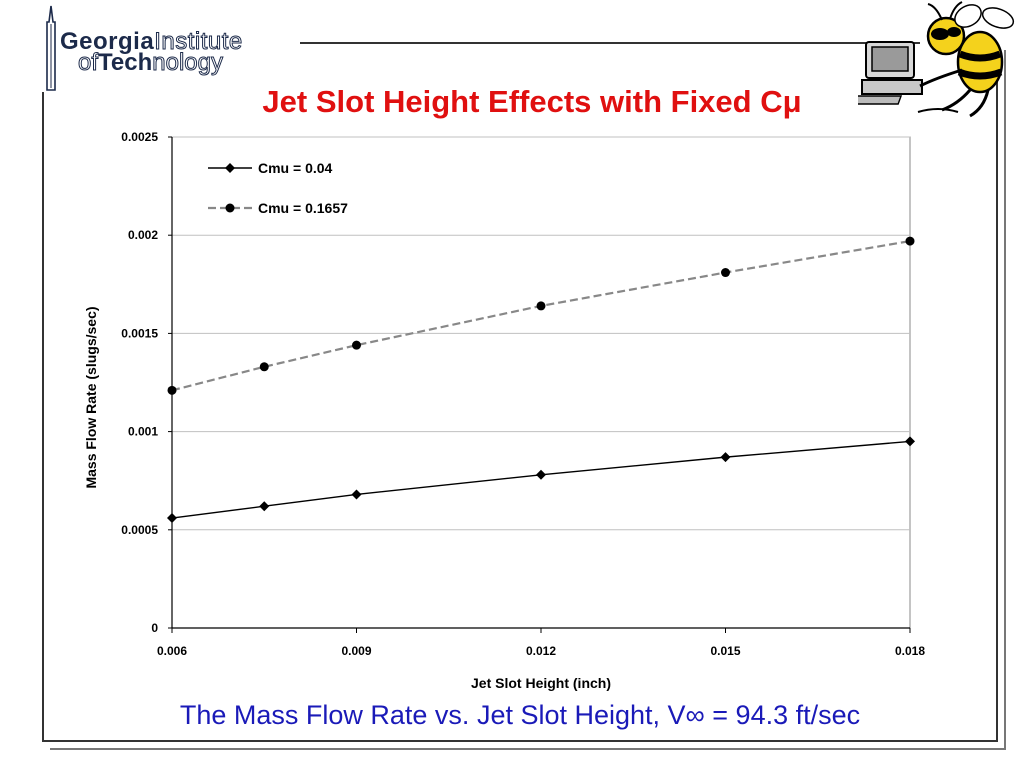  What do you see at coordinates (51, 48) in the screenshot?
I see `tech-tower-icon` at bounding box center [51, 48].